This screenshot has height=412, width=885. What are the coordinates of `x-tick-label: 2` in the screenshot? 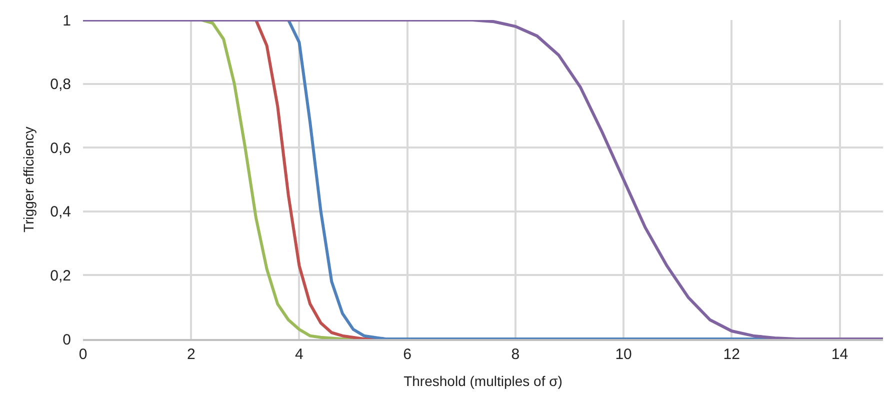 It's located at (191, 354).